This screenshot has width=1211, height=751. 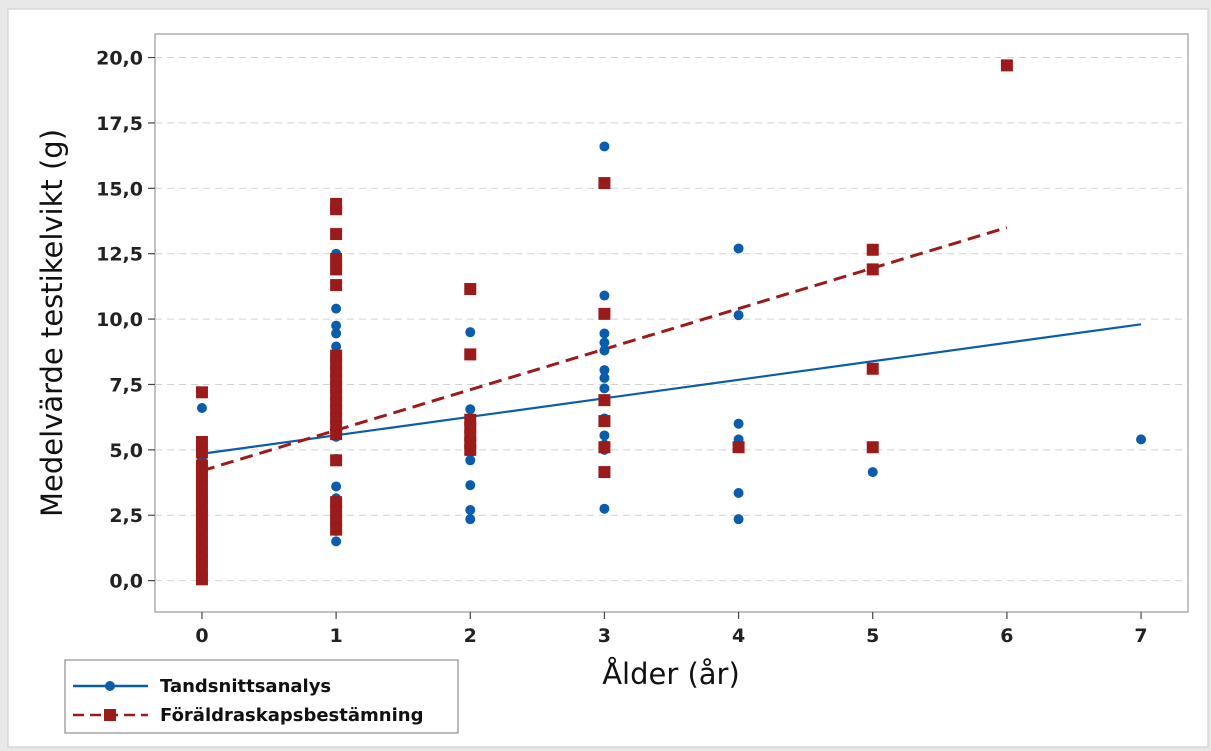 What do you see at coordinates (291, 715) in the screenshot?
I see `legend-label-foraldraskapsbestamning: Föräldraskapsbestämning` at bounding box center [291, 715].